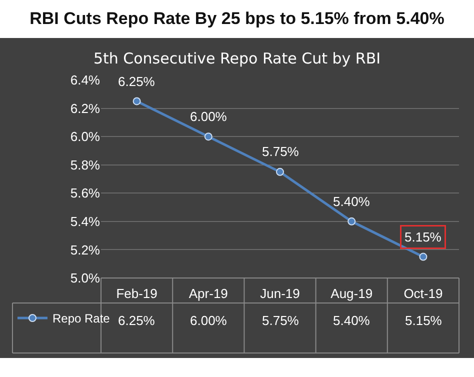 This screenshot has width=474, height=377. What do you see at coordinates (281, 320) in the screenshot?
I see `data-label: 5.75%` at bounding box center [281, 320].